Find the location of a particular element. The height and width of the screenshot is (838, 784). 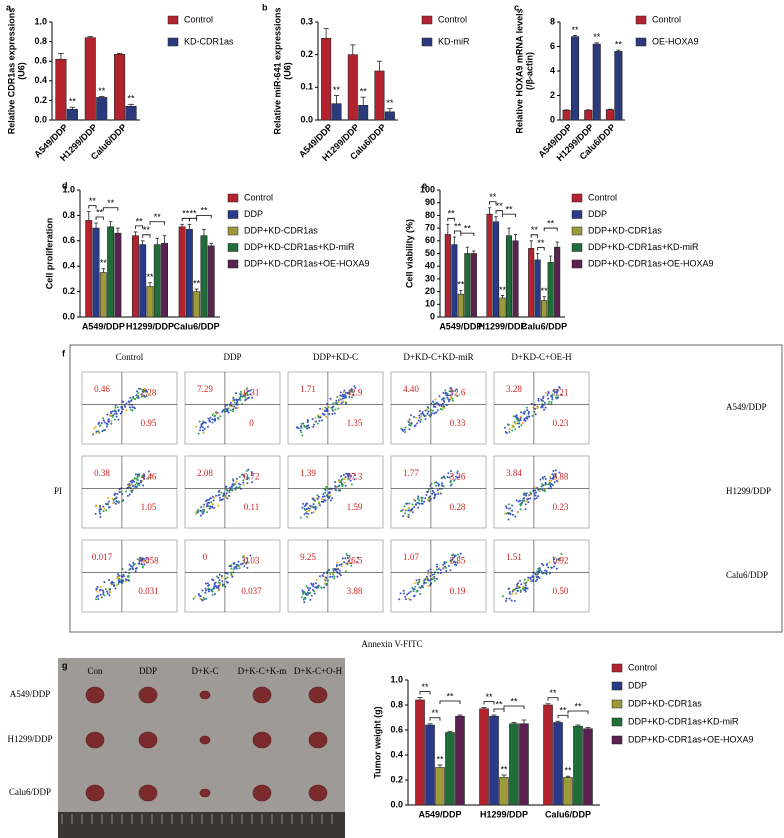

column-header: D+KD-C+OE-H is located at coordinates (541, 357).